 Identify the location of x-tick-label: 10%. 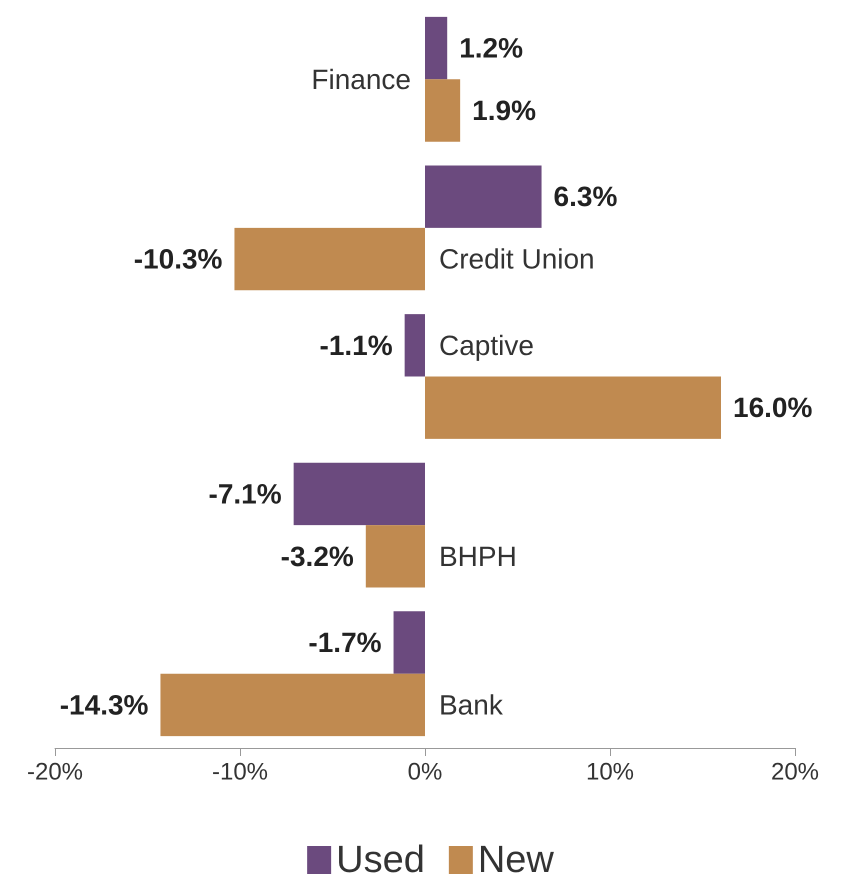
(610, 772).